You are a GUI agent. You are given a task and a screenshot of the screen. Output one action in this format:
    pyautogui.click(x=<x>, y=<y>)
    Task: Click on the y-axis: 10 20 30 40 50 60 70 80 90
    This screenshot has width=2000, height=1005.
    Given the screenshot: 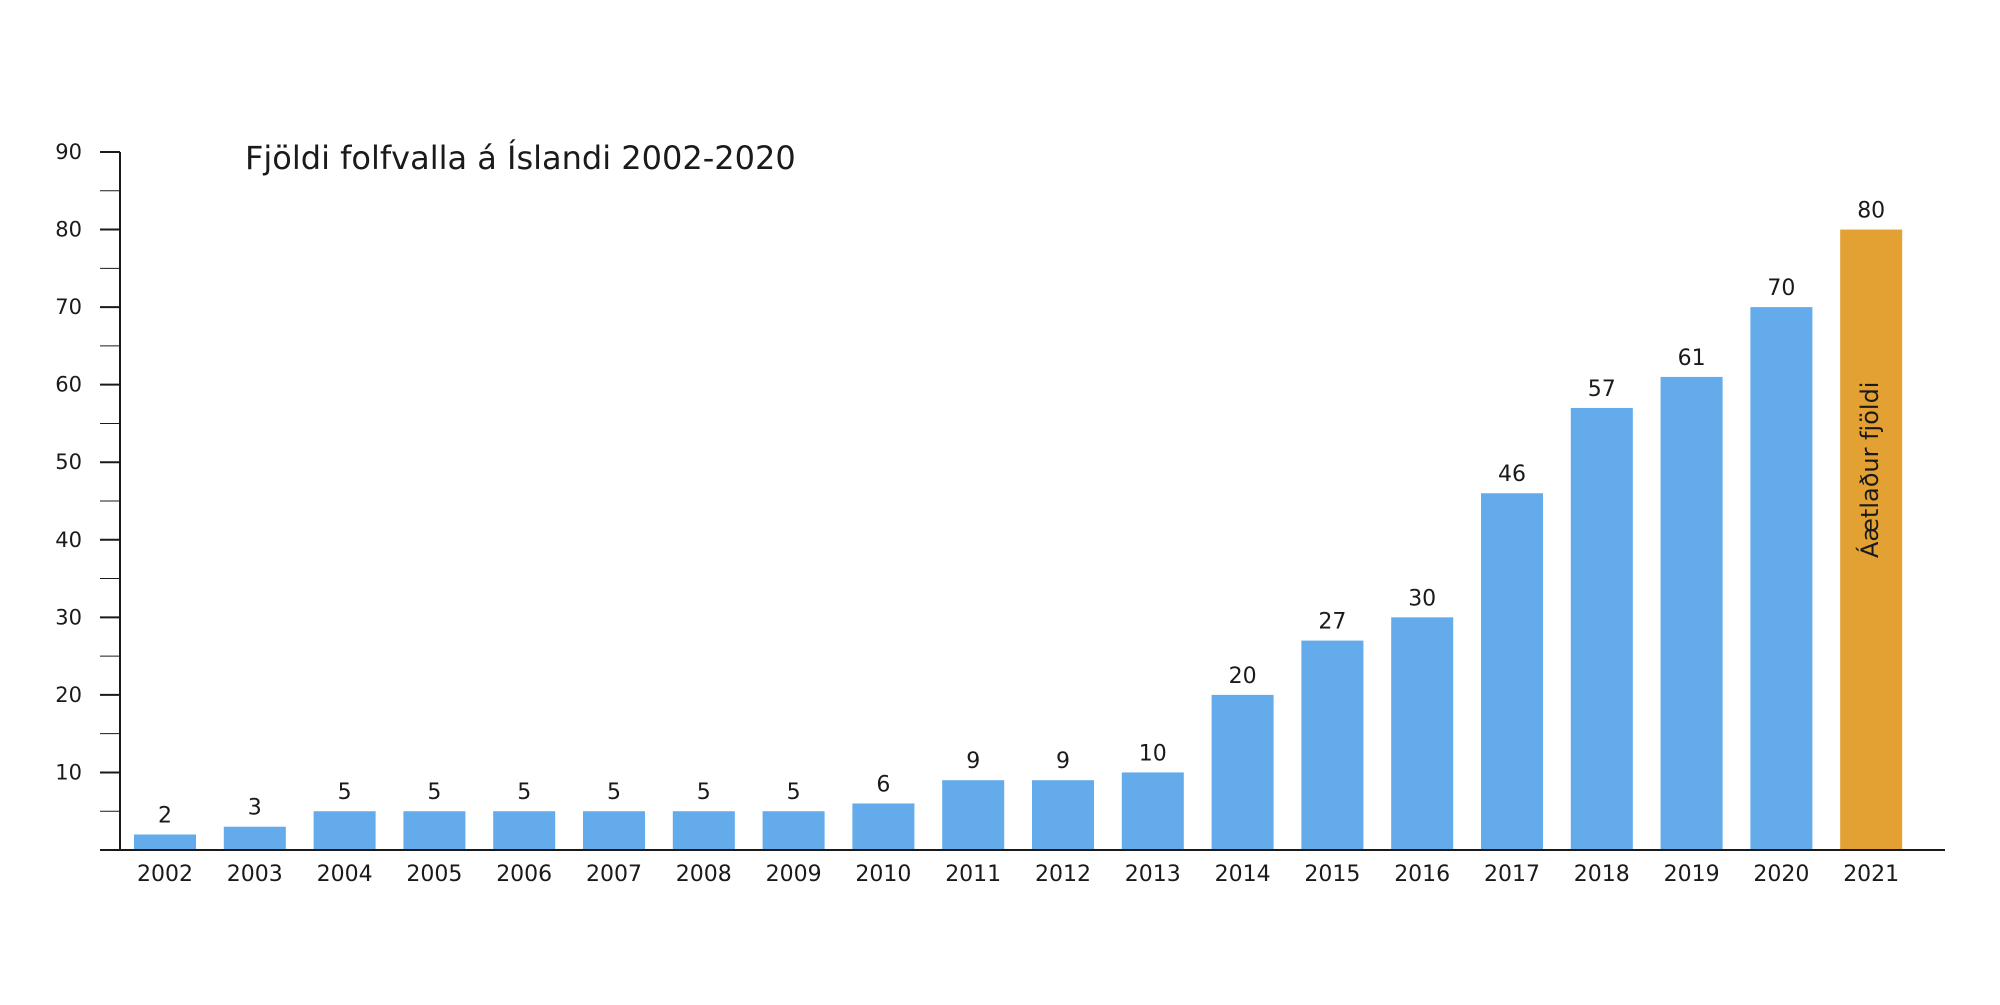 What is the action you would take?
    pyautogui.click(x=88, y=495)
    